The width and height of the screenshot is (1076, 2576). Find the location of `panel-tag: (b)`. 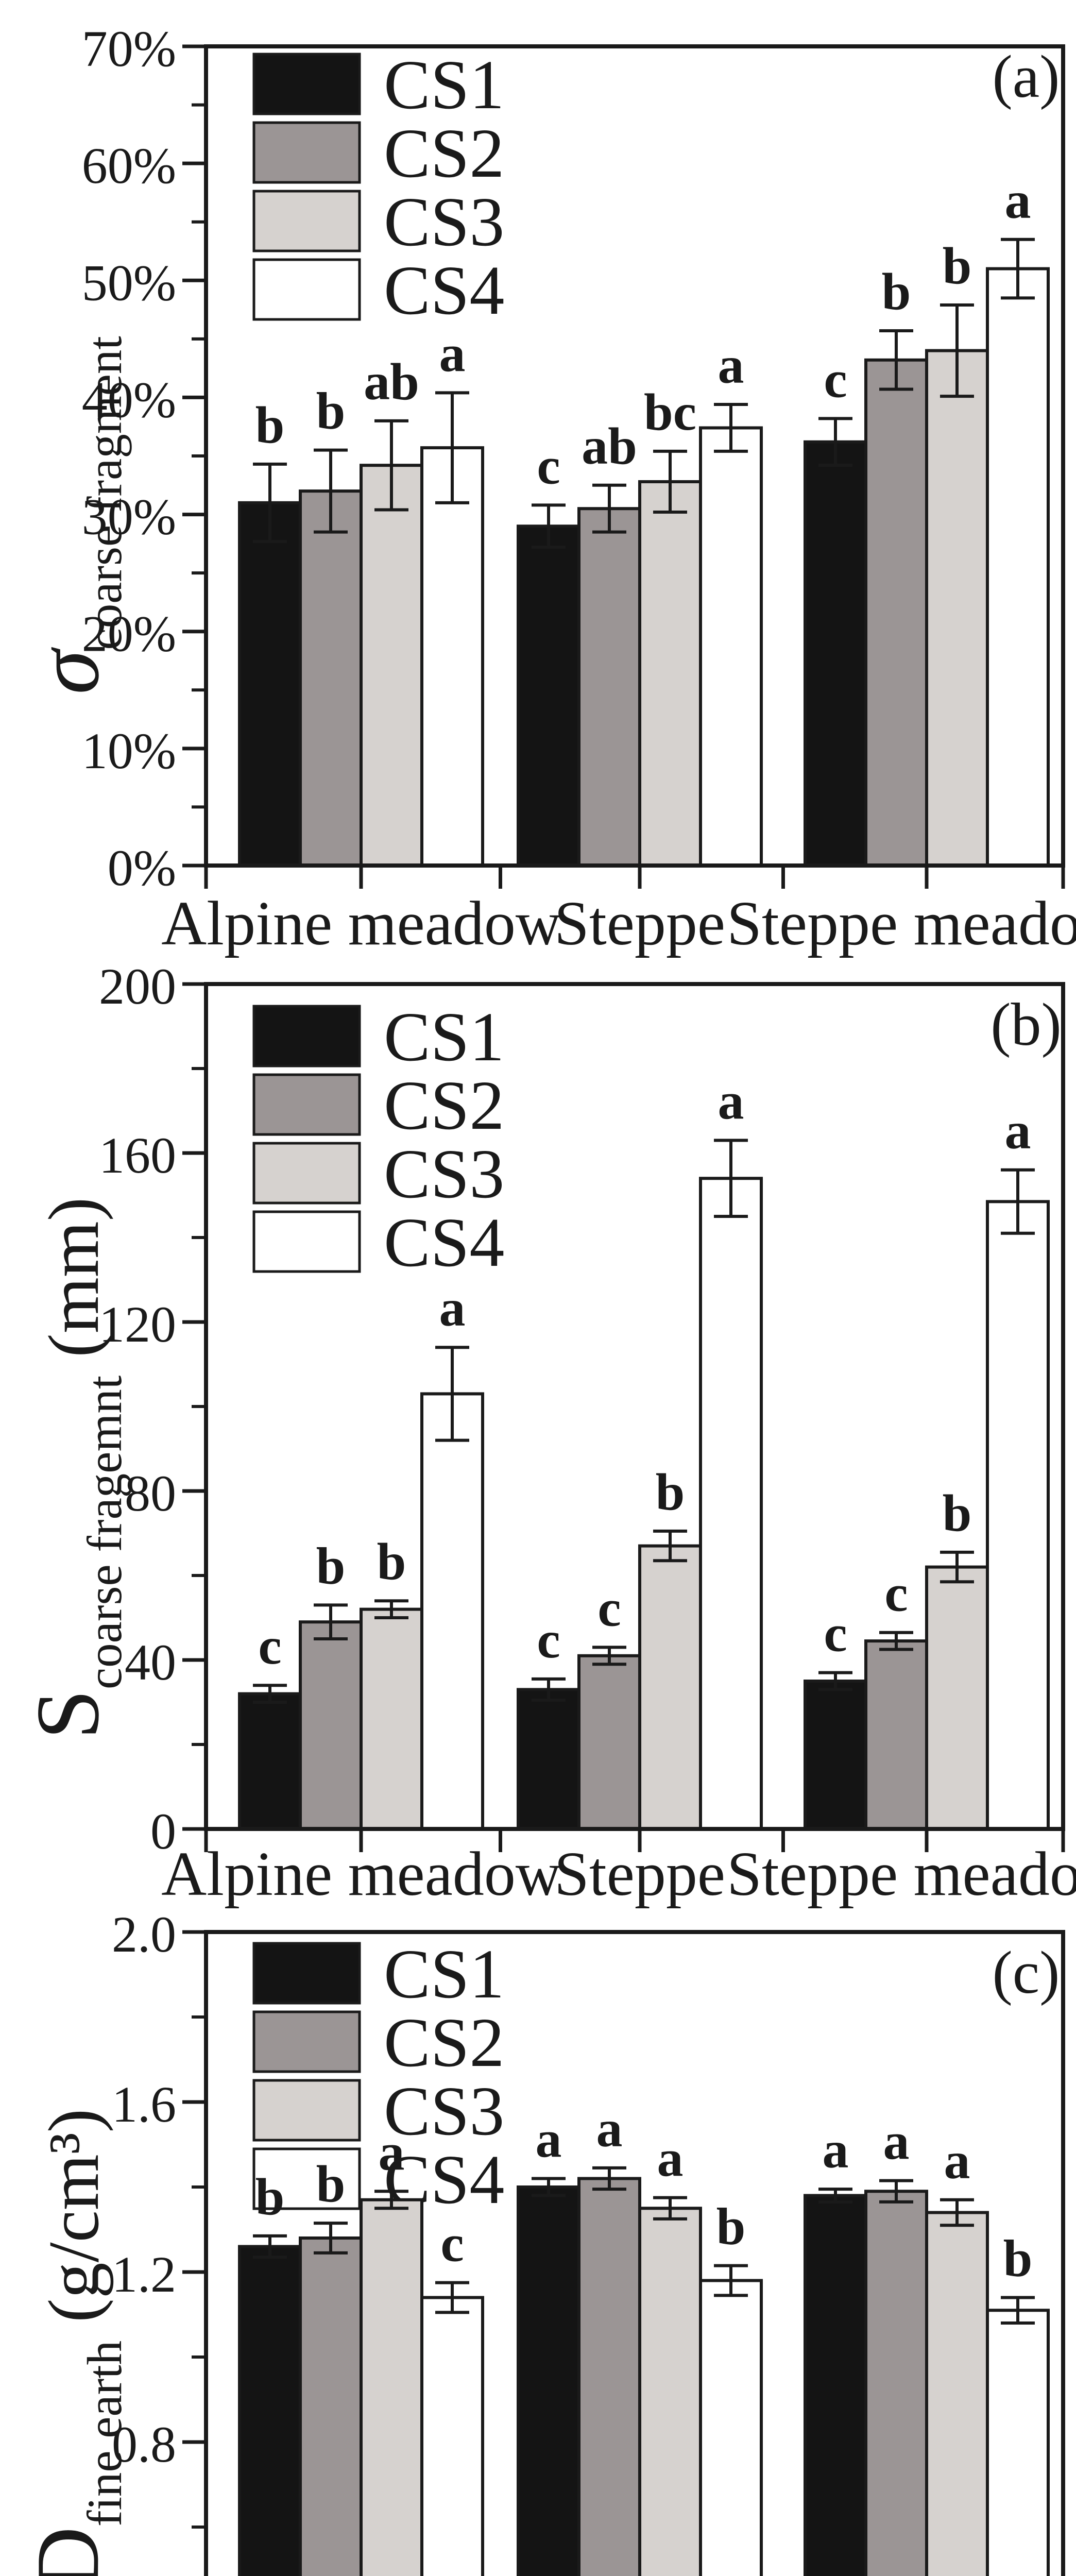

panel-tag: (b) is located at coordinates (1026, 1024).